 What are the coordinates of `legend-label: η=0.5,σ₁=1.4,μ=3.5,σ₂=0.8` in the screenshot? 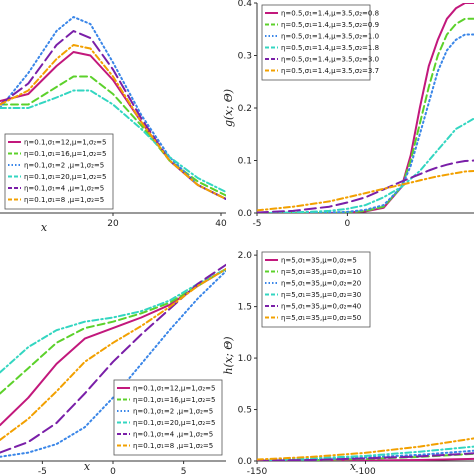 It's located at (330, 14).